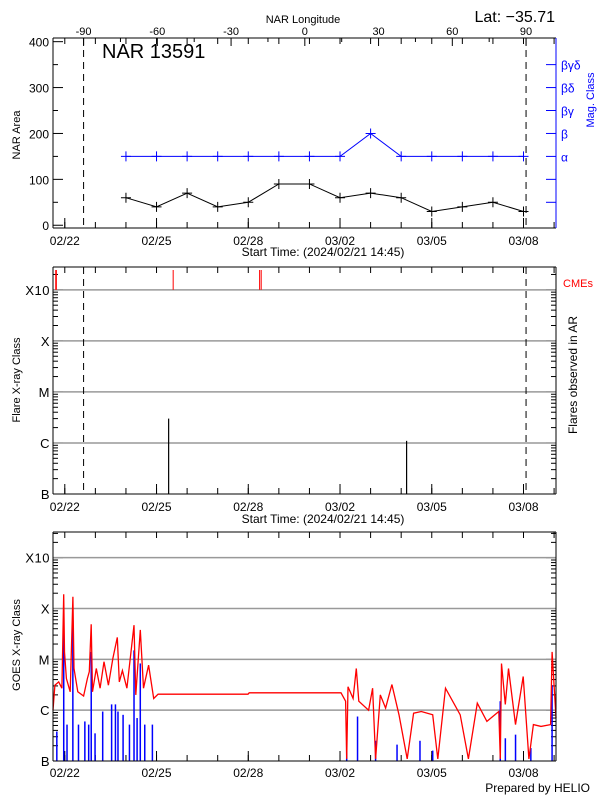 Image resolution: width=600 pixels, height=800 pixels. Describe the element at coordinates (324, 144) in the screenshot. I see `mag-class-line` at that location.